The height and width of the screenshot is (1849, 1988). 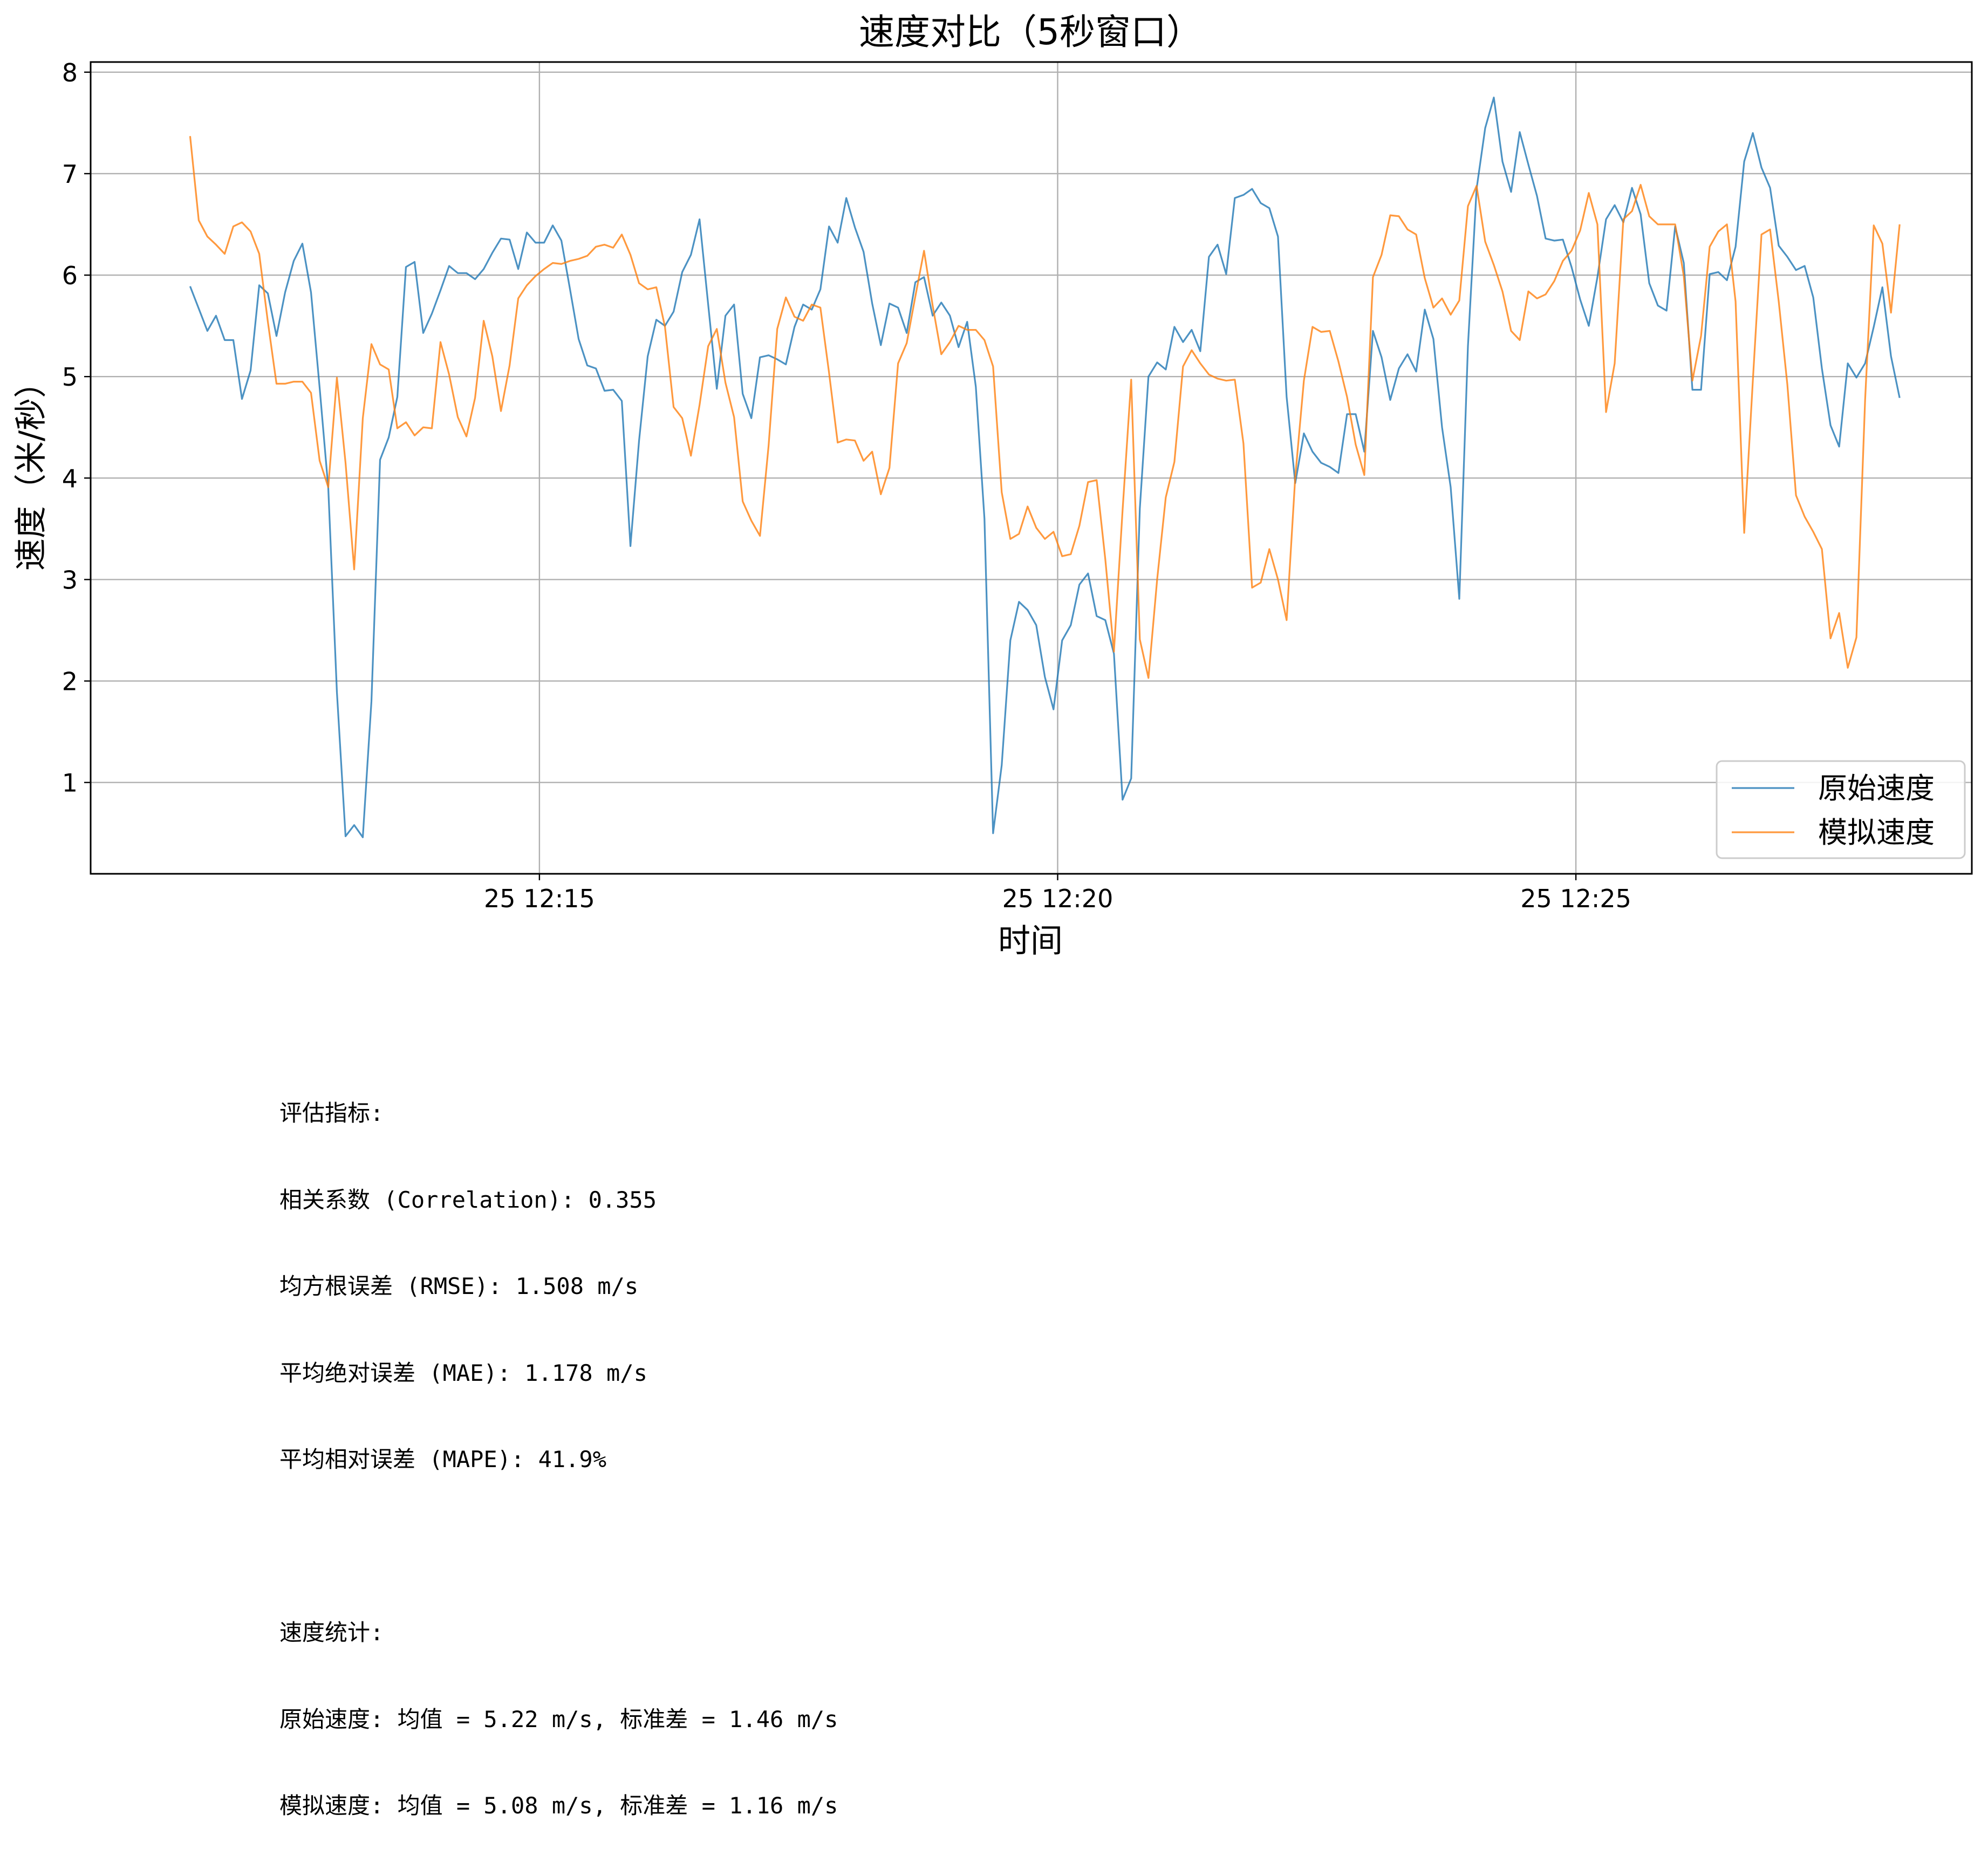 I want to click on legend-label-orig: 原始速度, so click(x=1876, y=788).